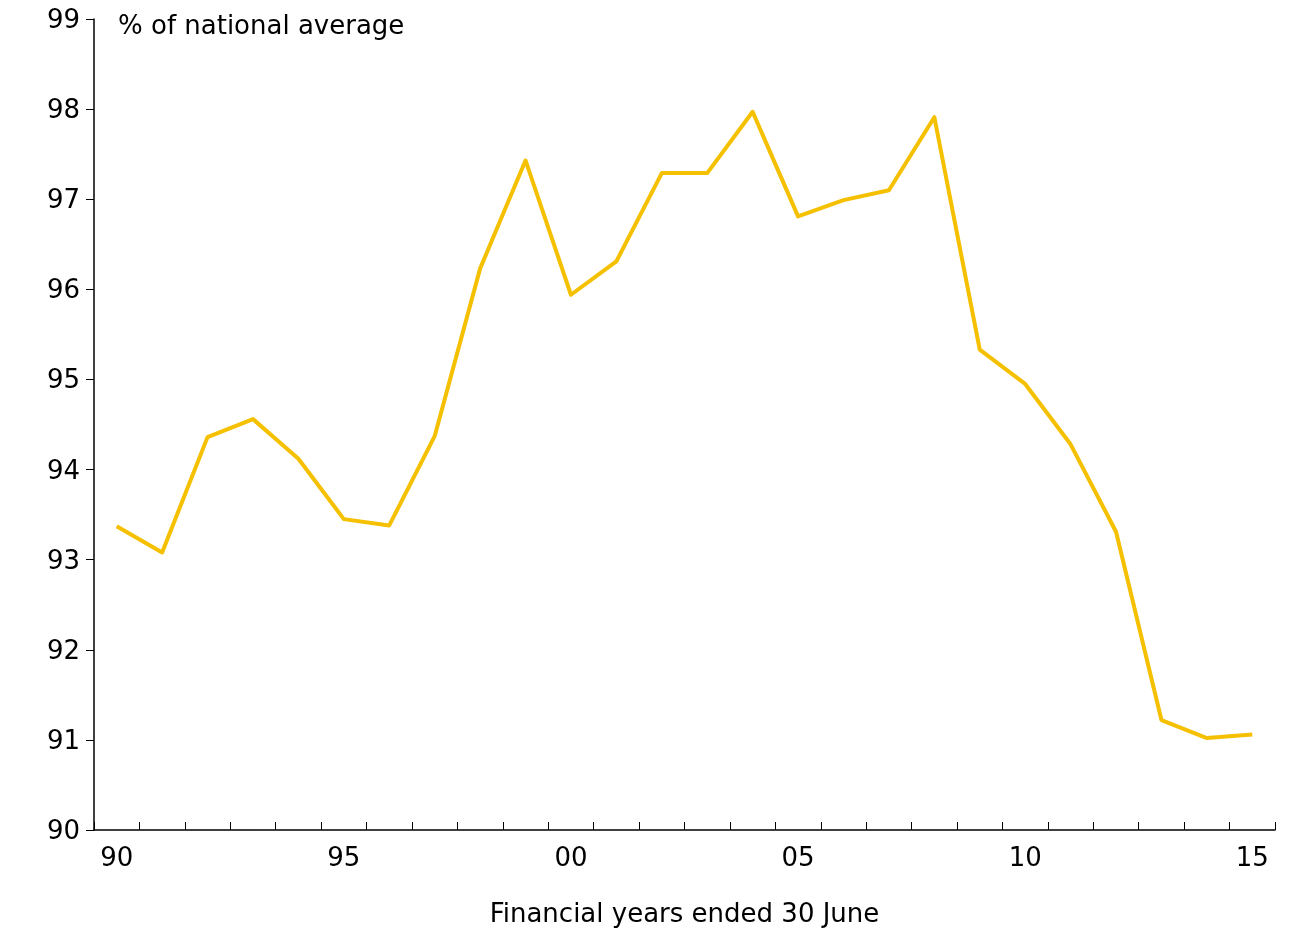 Image resolution: width=1296 pixels, height=931 pixels. I want to click on y-tick-label: 96, so click(63, 289).